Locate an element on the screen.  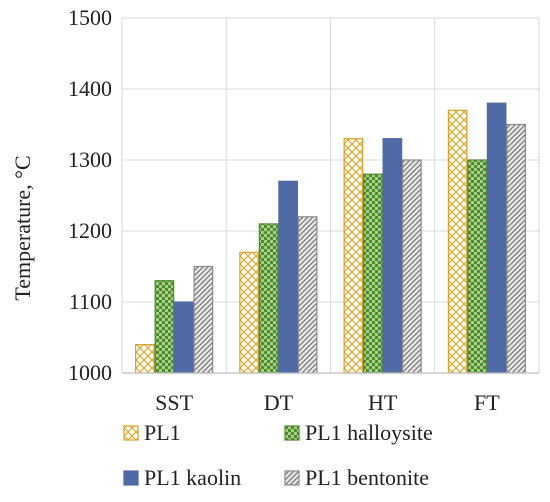
bar-pl1-bentonite-ft is located at coordinates (516, 248).